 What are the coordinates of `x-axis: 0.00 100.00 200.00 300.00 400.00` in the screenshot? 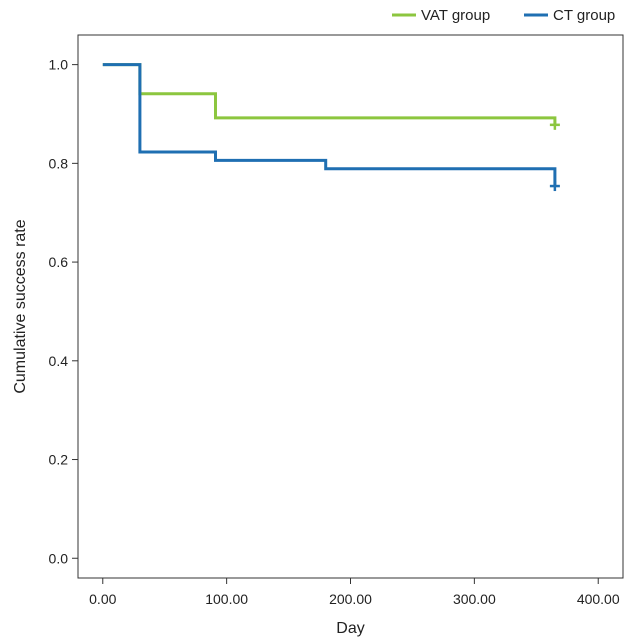 It's located at (354, 592).